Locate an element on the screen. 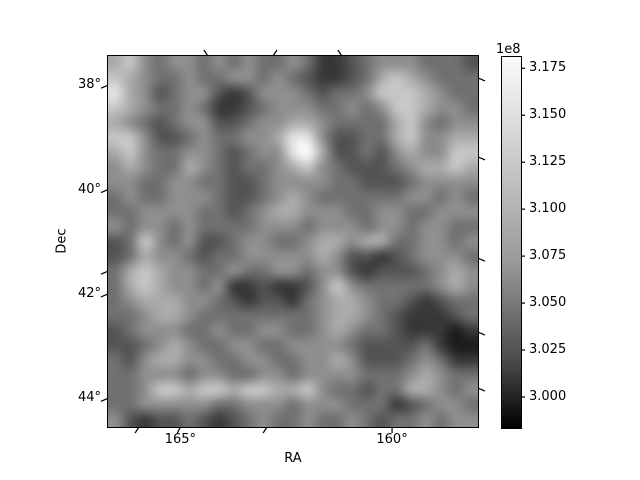  y-tick-label: 40° is located at coordinates (89, 189).